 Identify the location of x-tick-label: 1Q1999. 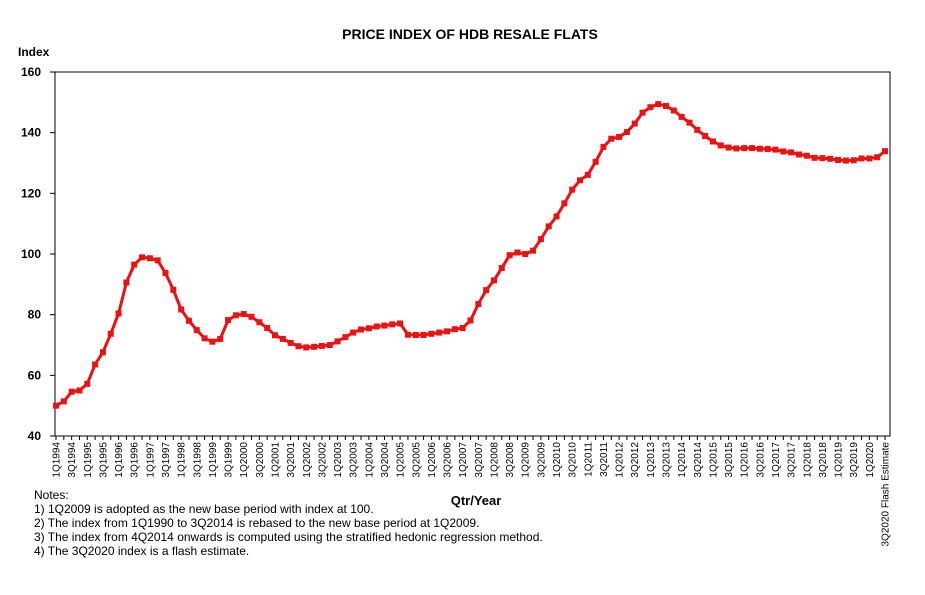
(213, 460).